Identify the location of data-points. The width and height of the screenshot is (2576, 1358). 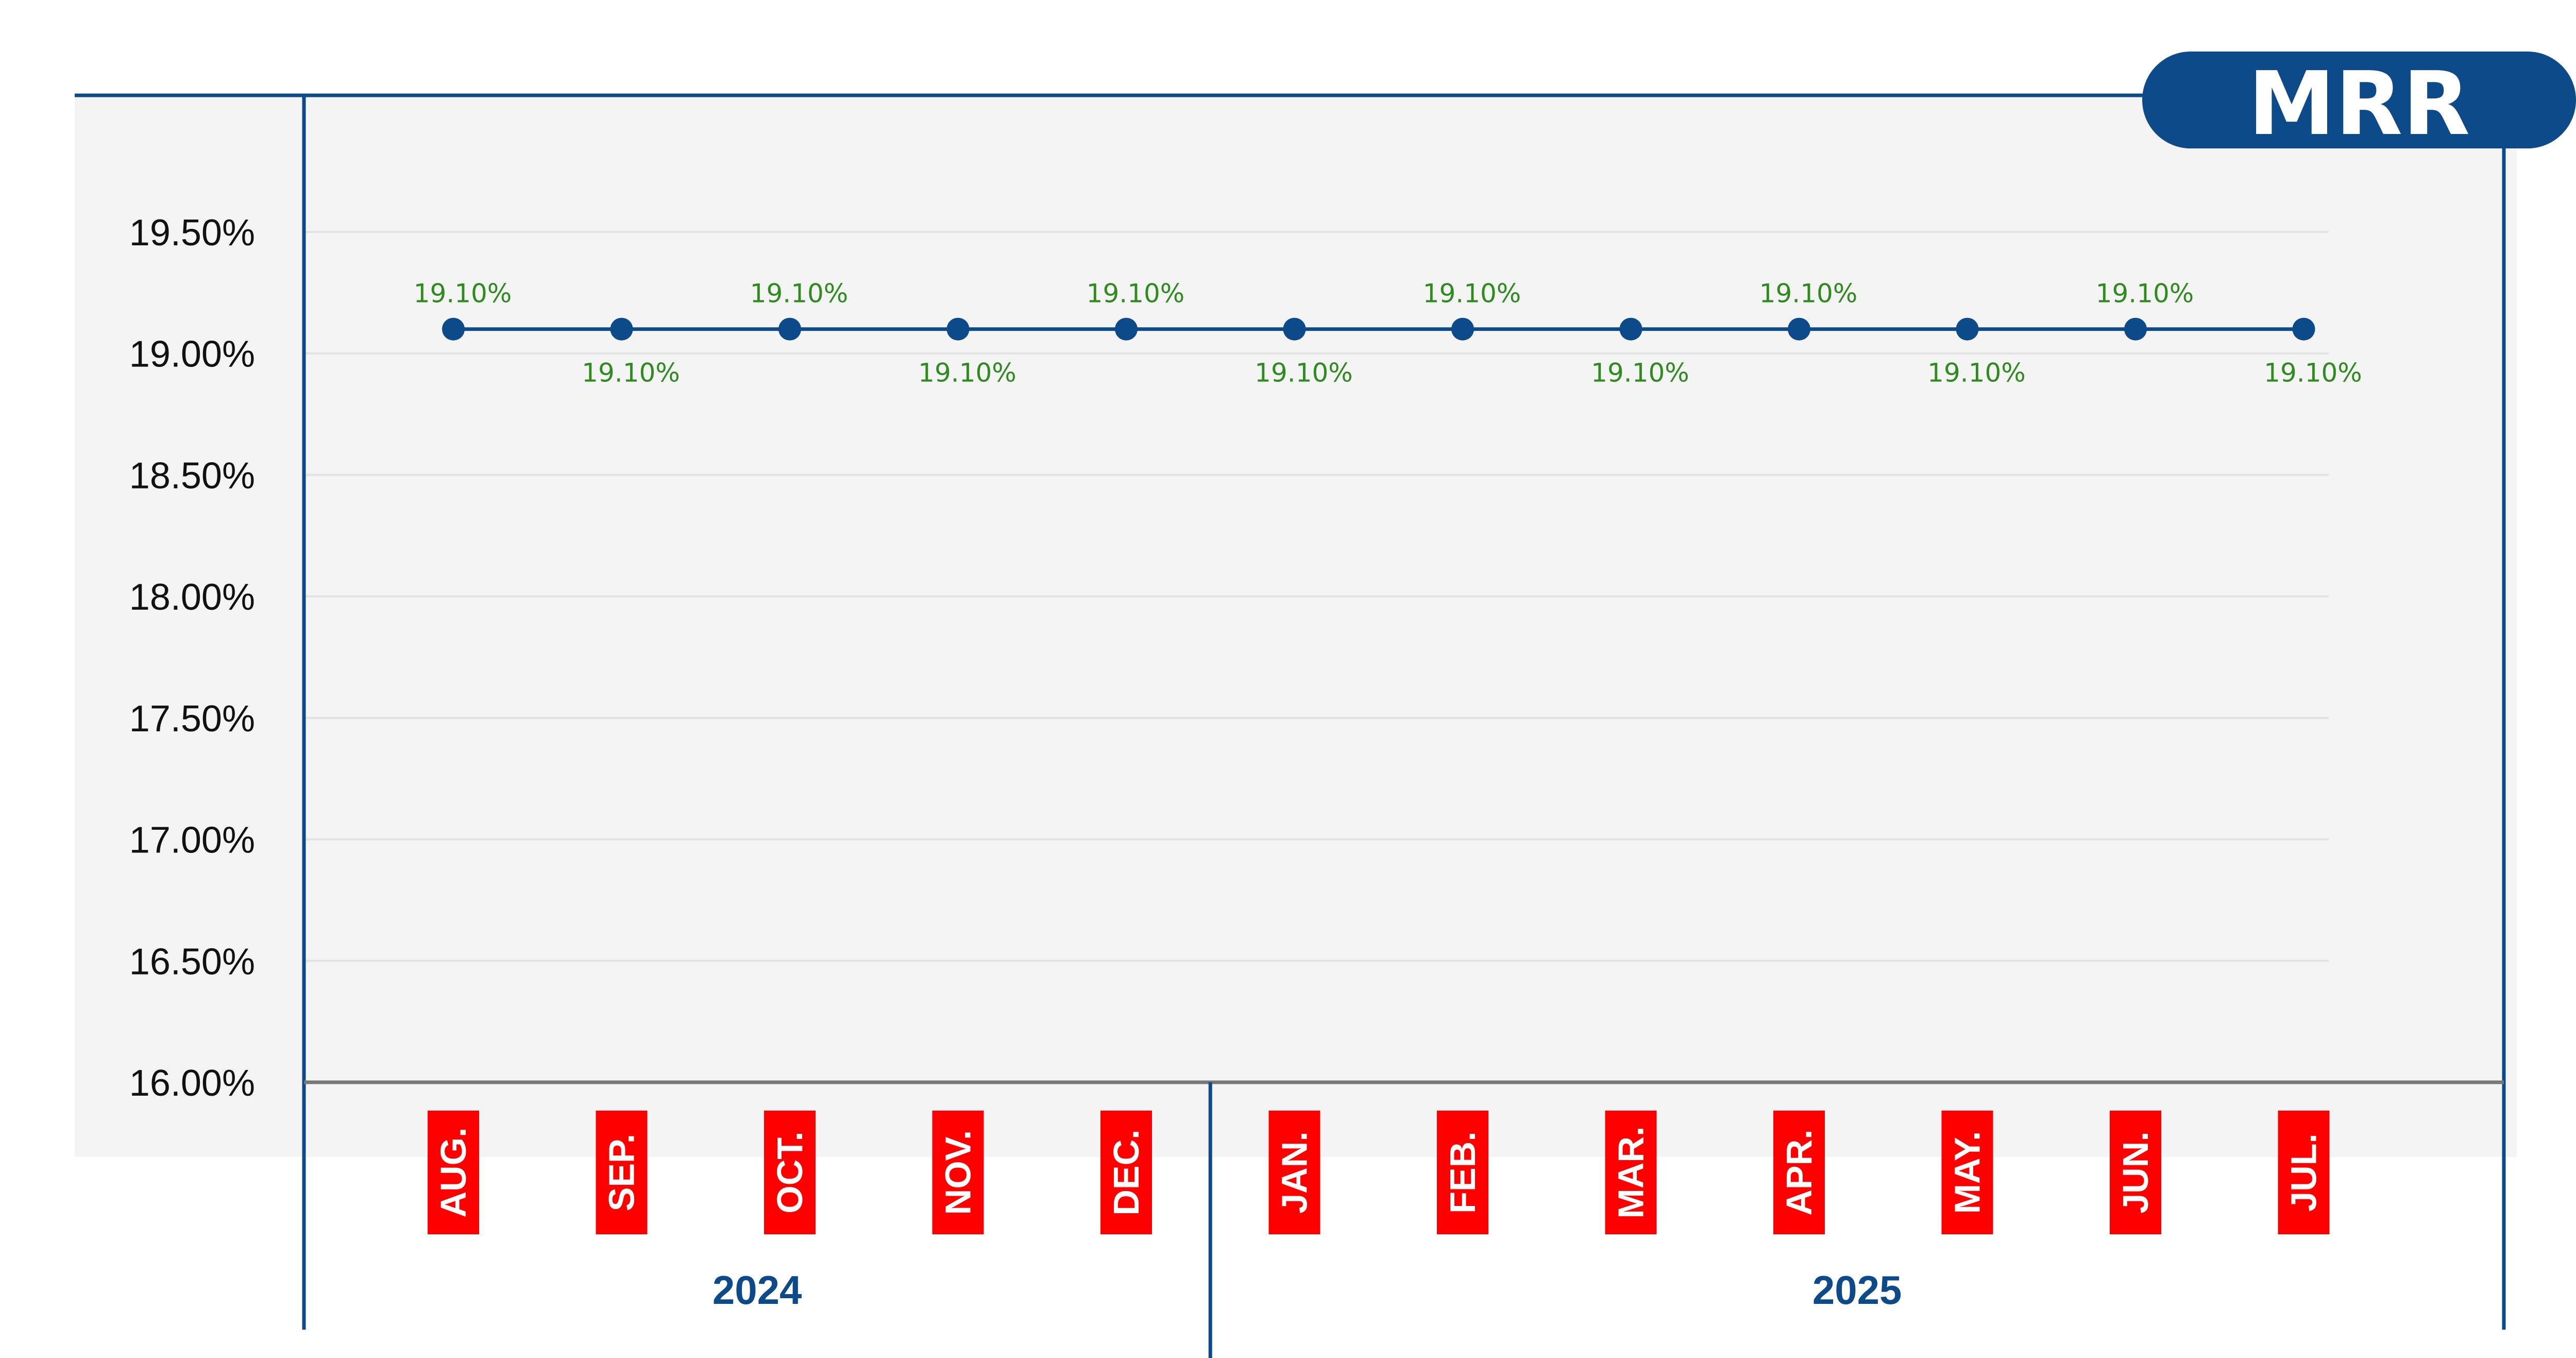
(1378, 329).